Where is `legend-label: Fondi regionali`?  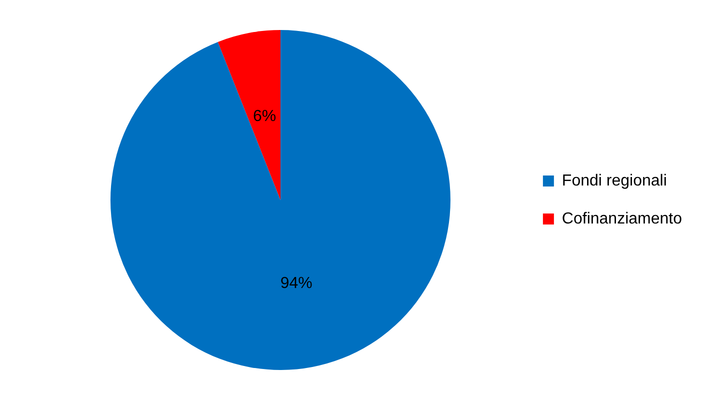
legend-label: Fondi regionali is located at coordinates (614, 181).